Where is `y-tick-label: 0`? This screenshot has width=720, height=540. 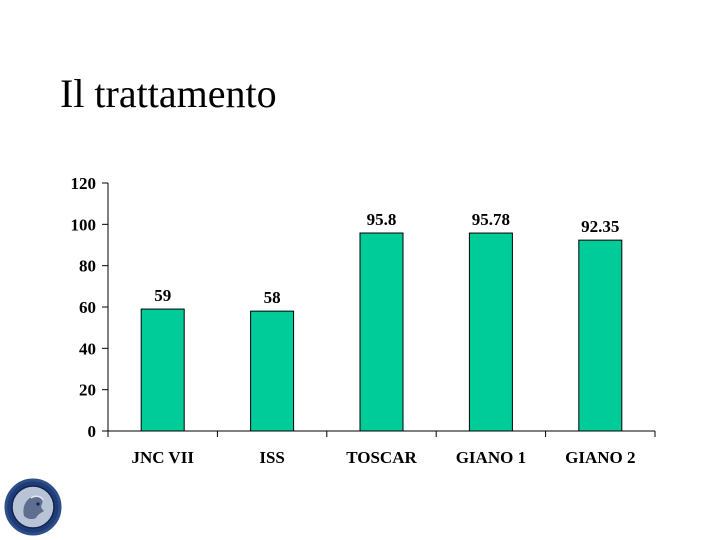
y-tick-label: 0 is located at coordinates (92, 431).